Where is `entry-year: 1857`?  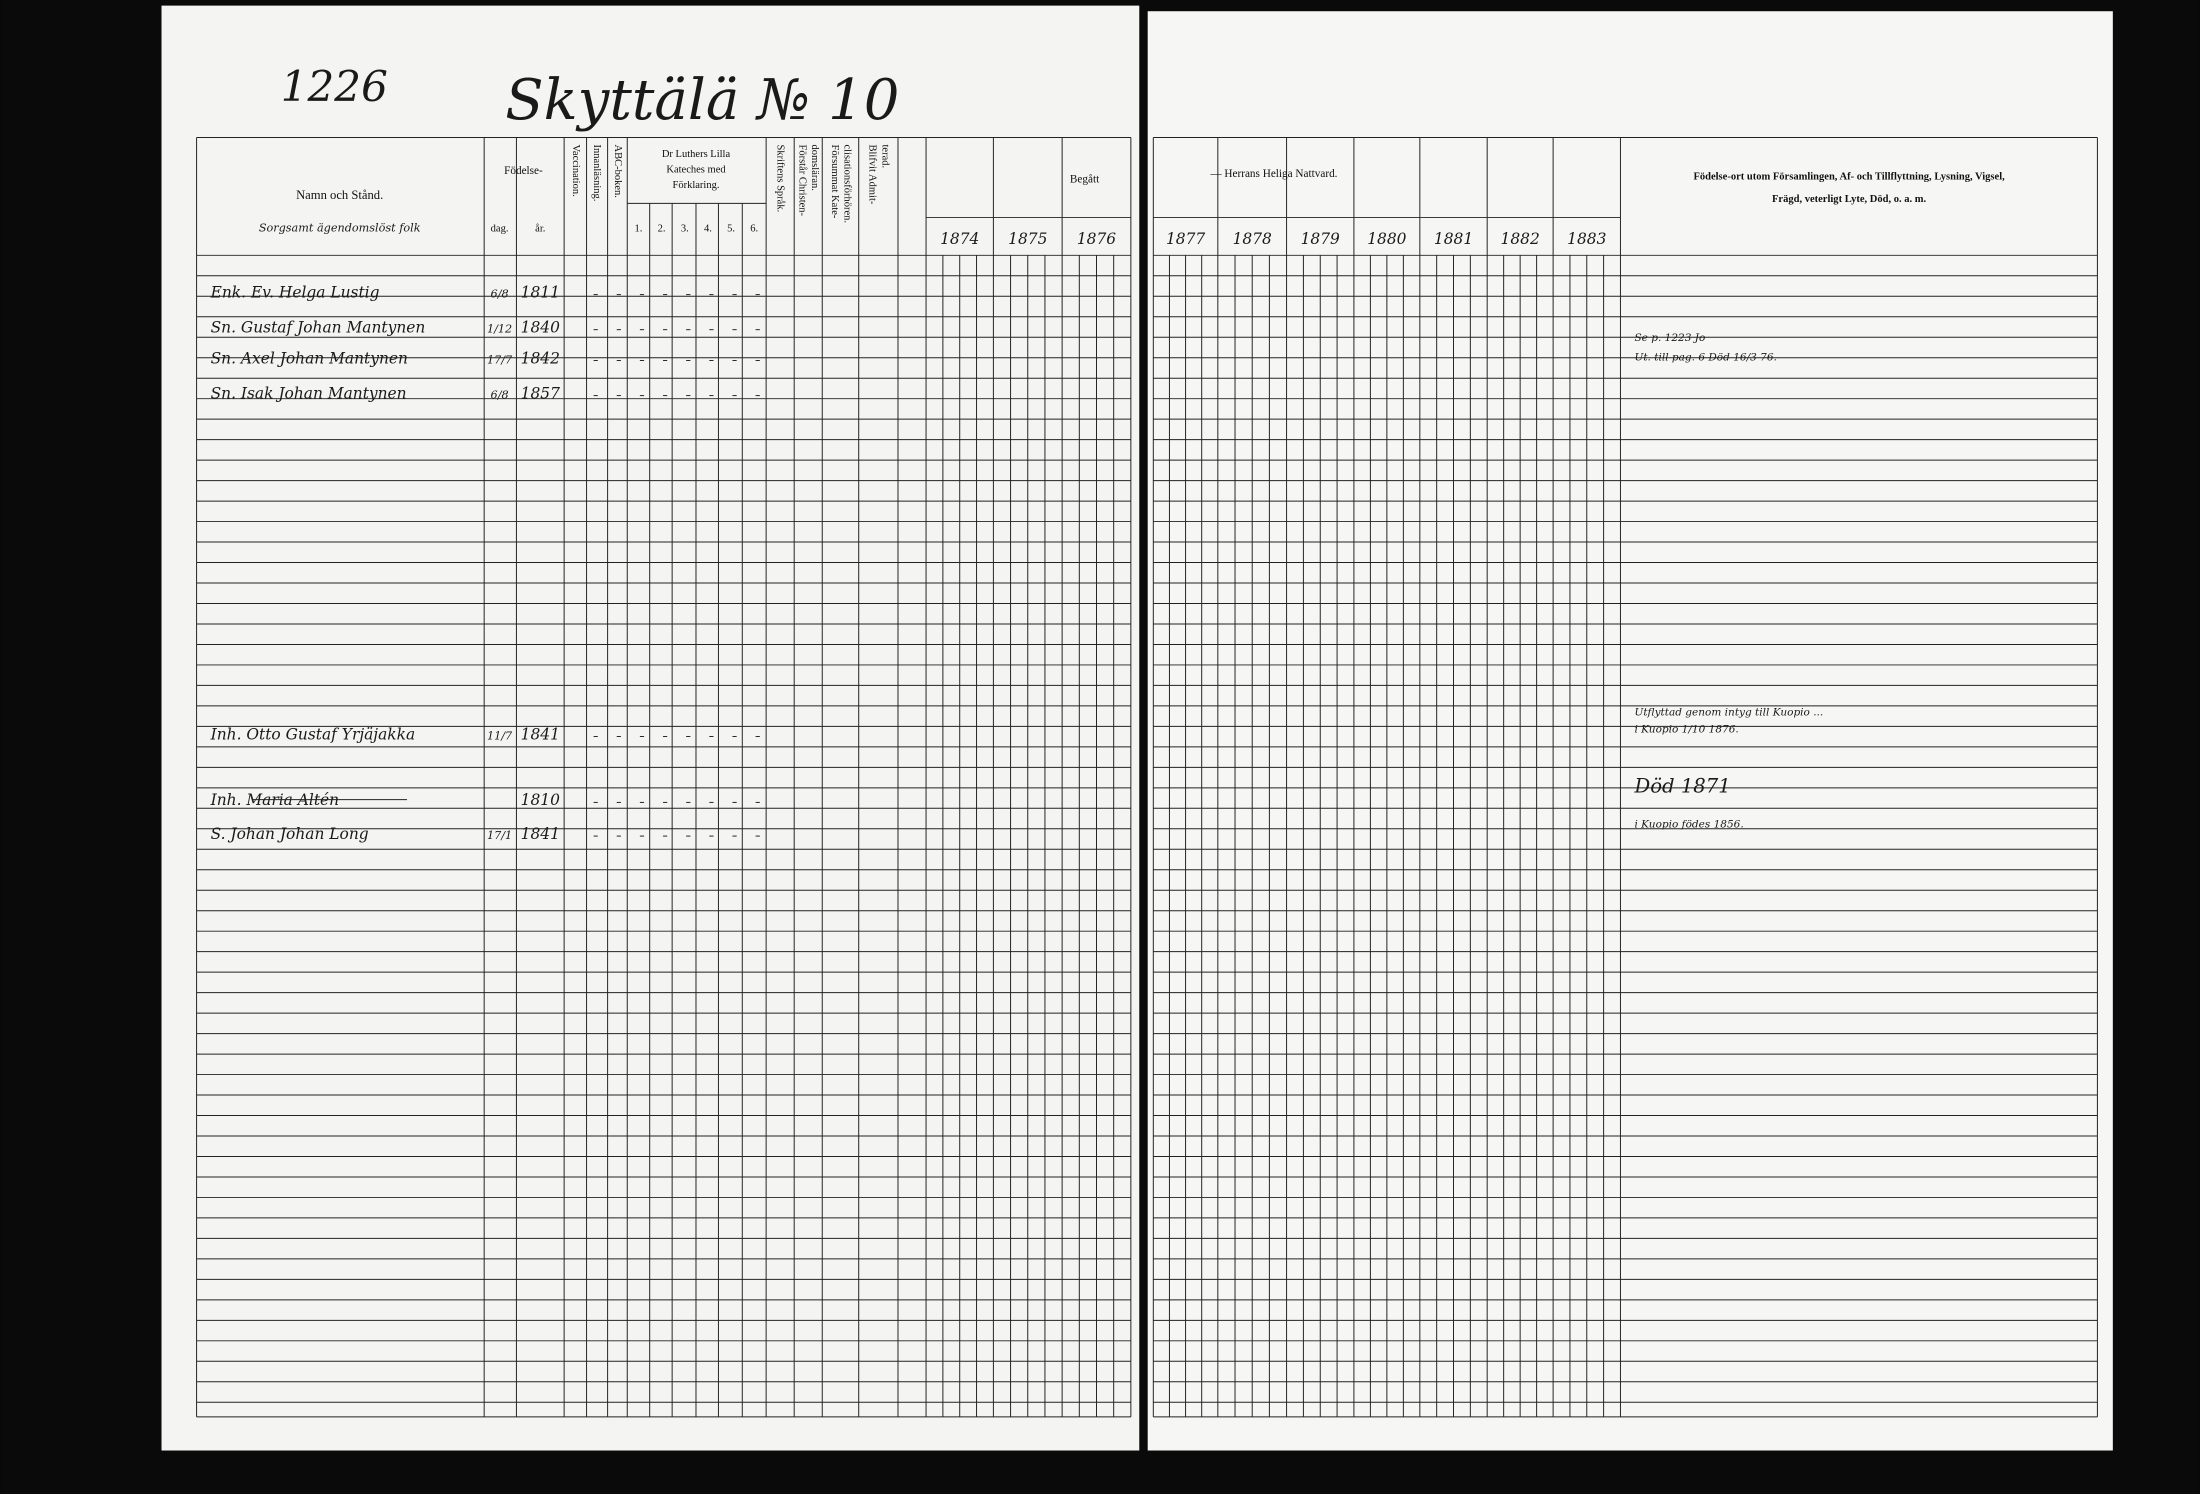 entry-year: 1857 is located at coordinates (540, 393).